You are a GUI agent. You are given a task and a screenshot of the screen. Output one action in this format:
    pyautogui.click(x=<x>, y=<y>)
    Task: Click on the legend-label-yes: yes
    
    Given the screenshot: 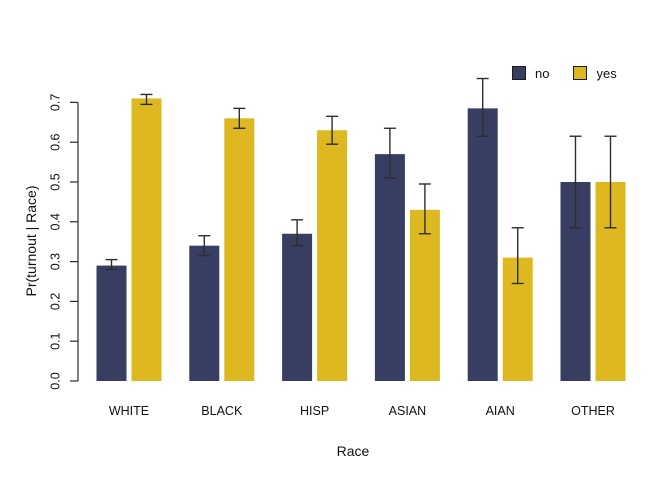 What is the action you would take?
    pyautogui.click(x=606, y=73)
    